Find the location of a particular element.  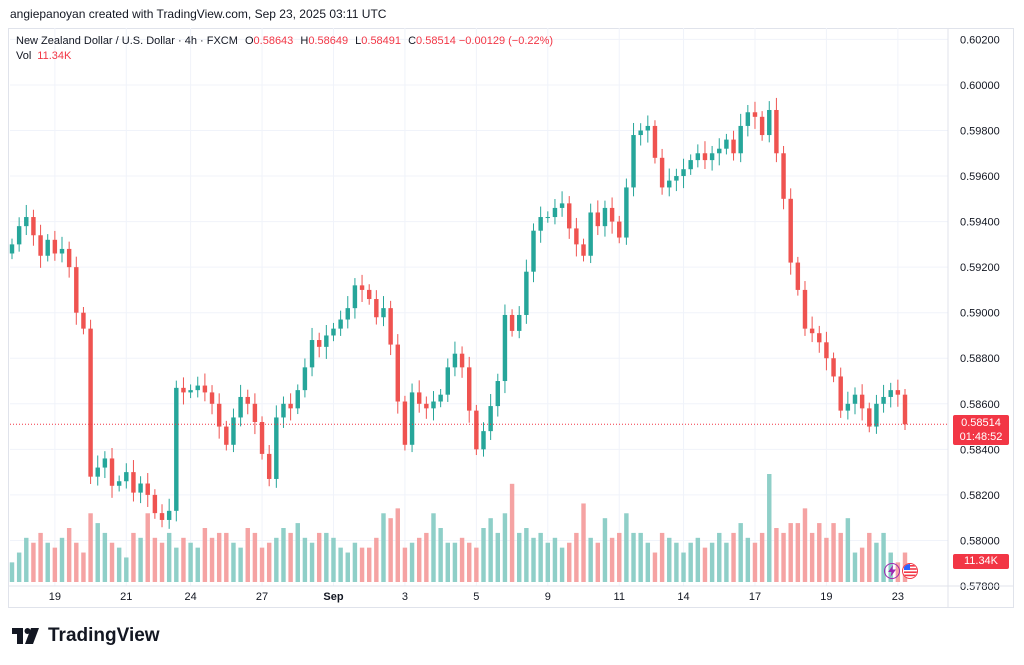

volume-bars is located at coordinates (458, 528).